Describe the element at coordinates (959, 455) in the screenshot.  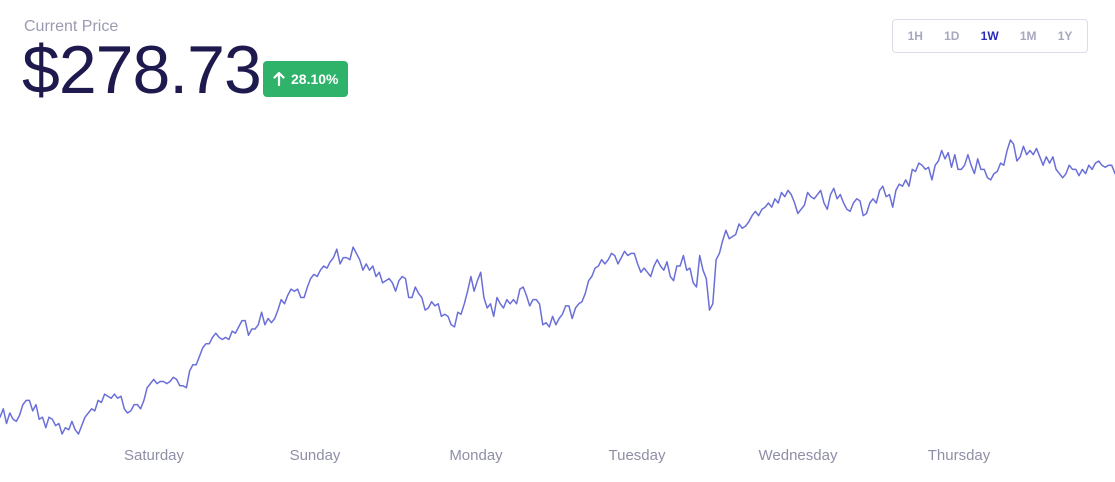
I see `x-tick-label: Thursday` at that location.